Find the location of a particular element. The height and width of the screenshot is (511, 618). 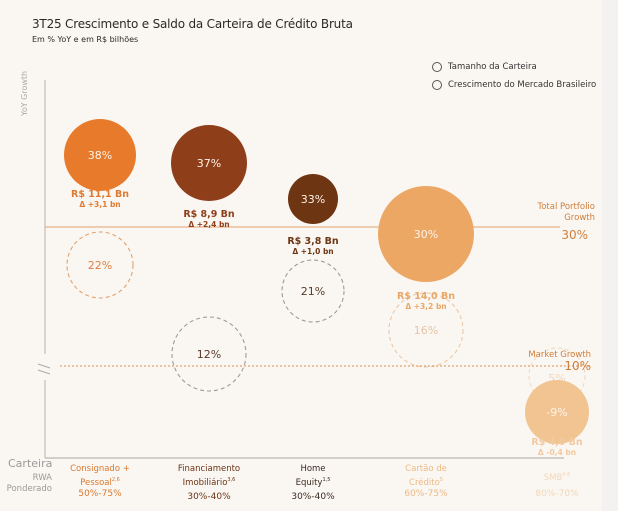

market-growth-value: 12% is located at coordinates (209, 354).